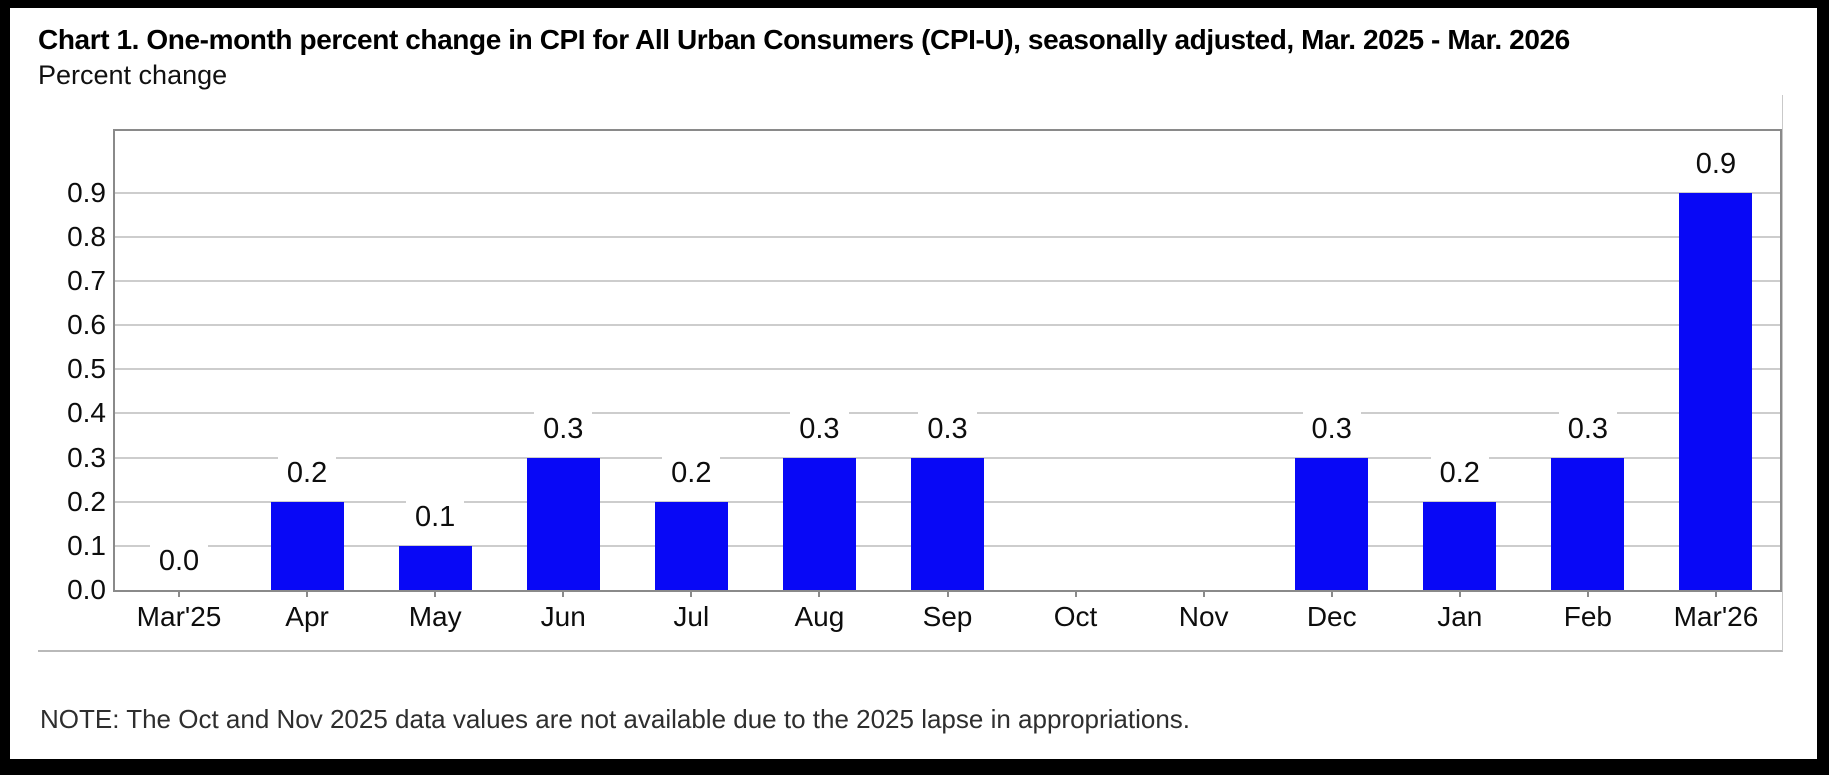 The width and height of the screenshot is (1829, 775). What do you see at coordinates (86, 589) in the screenshot?
I see `y-tick-label: 0.0` at bounding box center [86, 589].